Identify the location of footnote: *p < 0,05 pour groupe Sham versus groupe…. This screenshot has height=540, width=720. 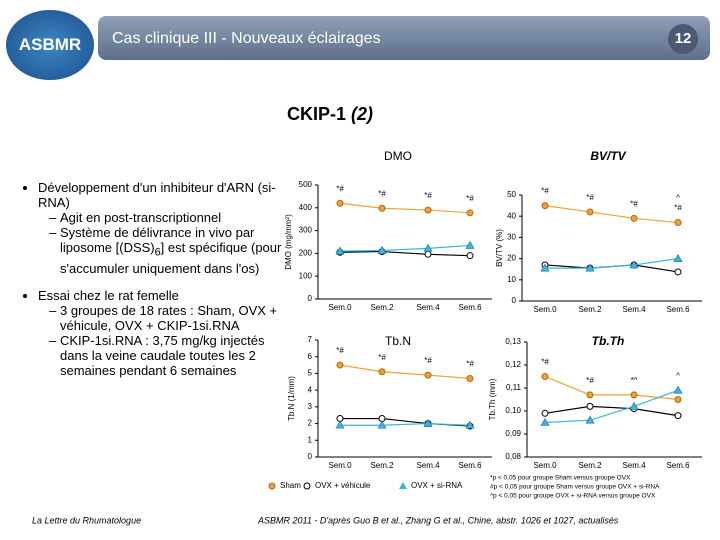
(560, 478).